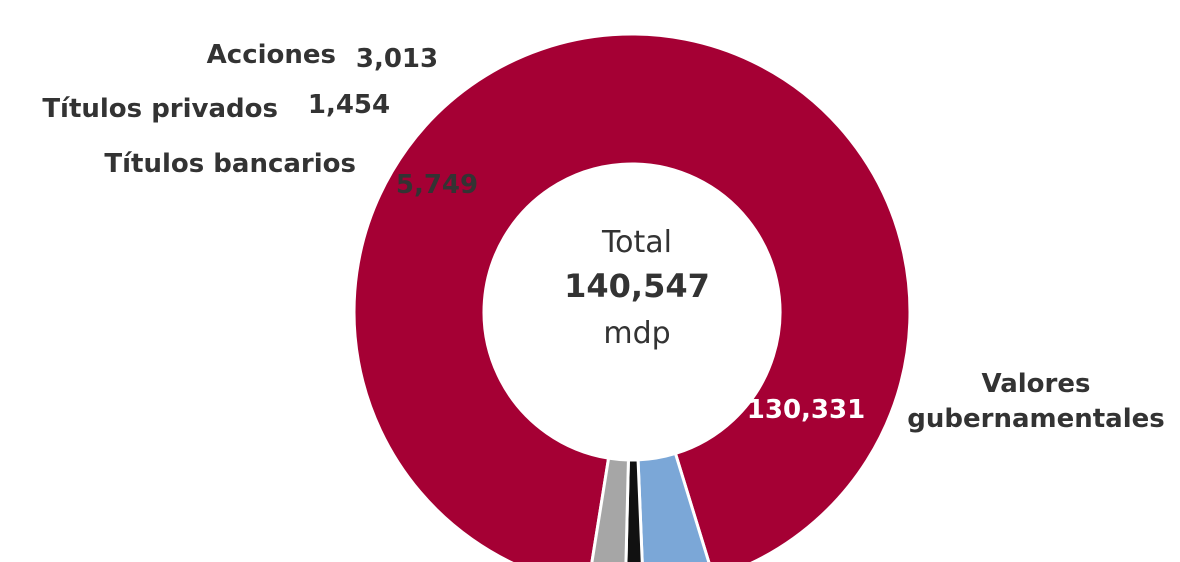  I want to click on category-label-acciones: Acciones, so click(271, 55).